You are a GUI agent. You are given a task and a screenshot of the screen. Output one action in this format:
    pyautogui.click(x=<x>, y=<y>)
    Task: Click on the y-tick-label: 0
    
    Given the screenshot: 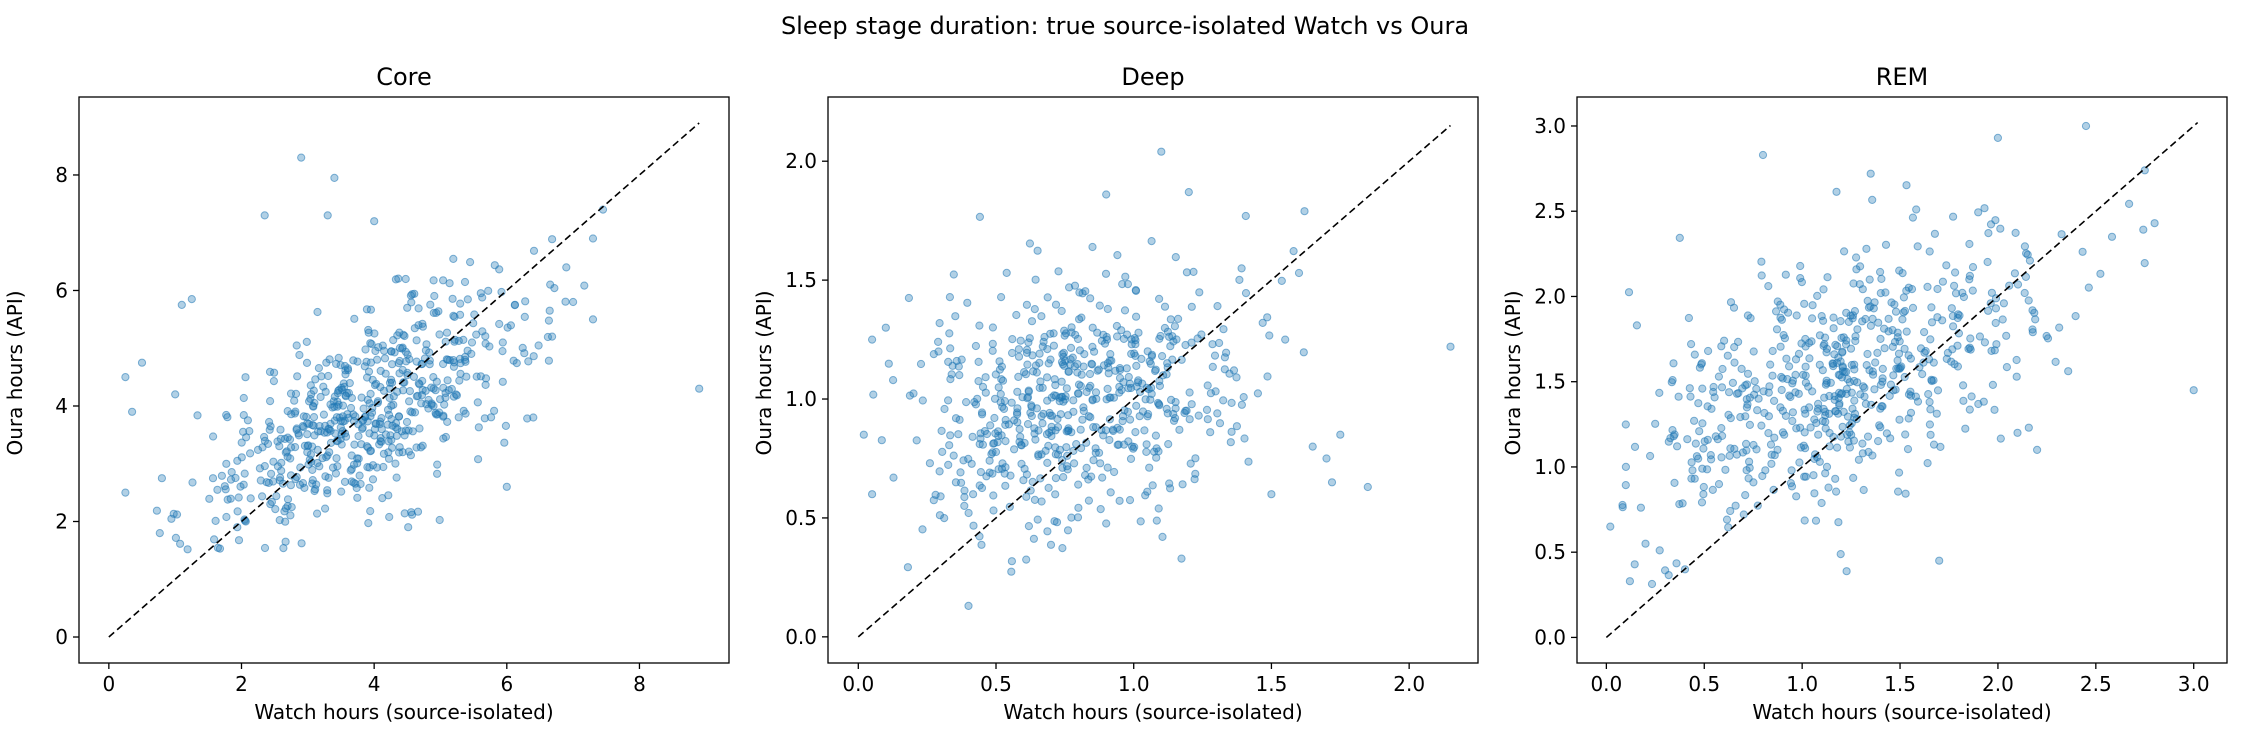 What is the action you would take?
    pyautogui.click(x=61, y=637)
    